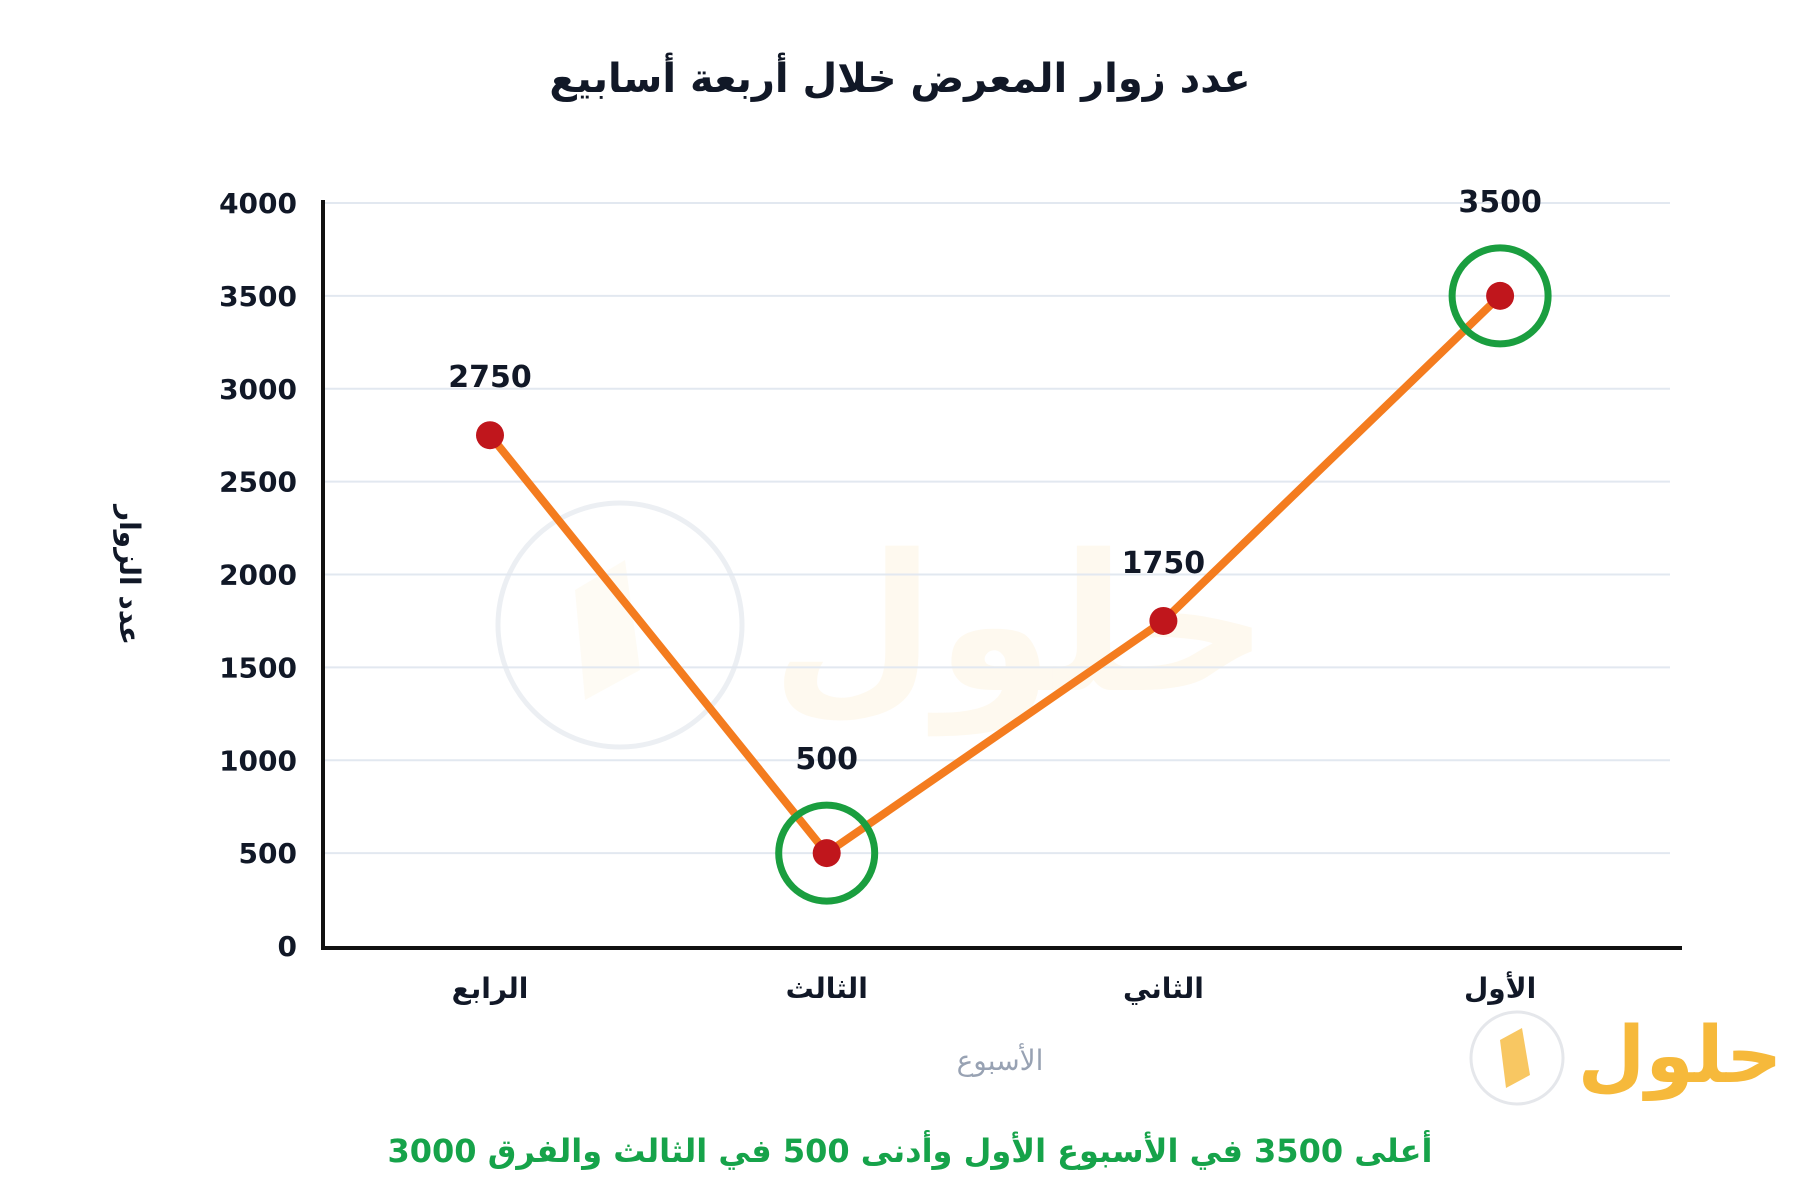 Image resolution: width=1800 pixels, height=1200 pixels. I want to click on y-tick-labels: 0 500 1000 1500 2000 2500 3000 3500 4000, so click(258, 575).